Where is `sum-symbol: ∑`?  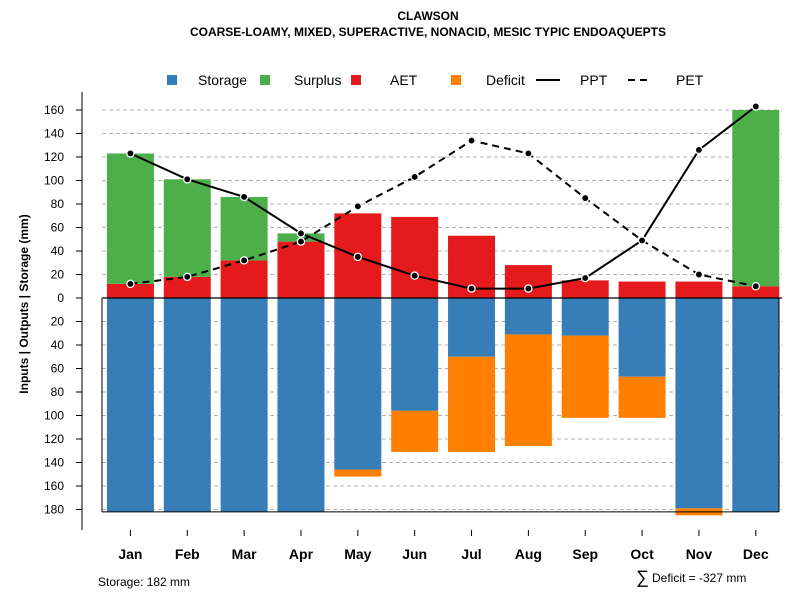 sum-symbol: ∑ is located at coordinates (642, 577).